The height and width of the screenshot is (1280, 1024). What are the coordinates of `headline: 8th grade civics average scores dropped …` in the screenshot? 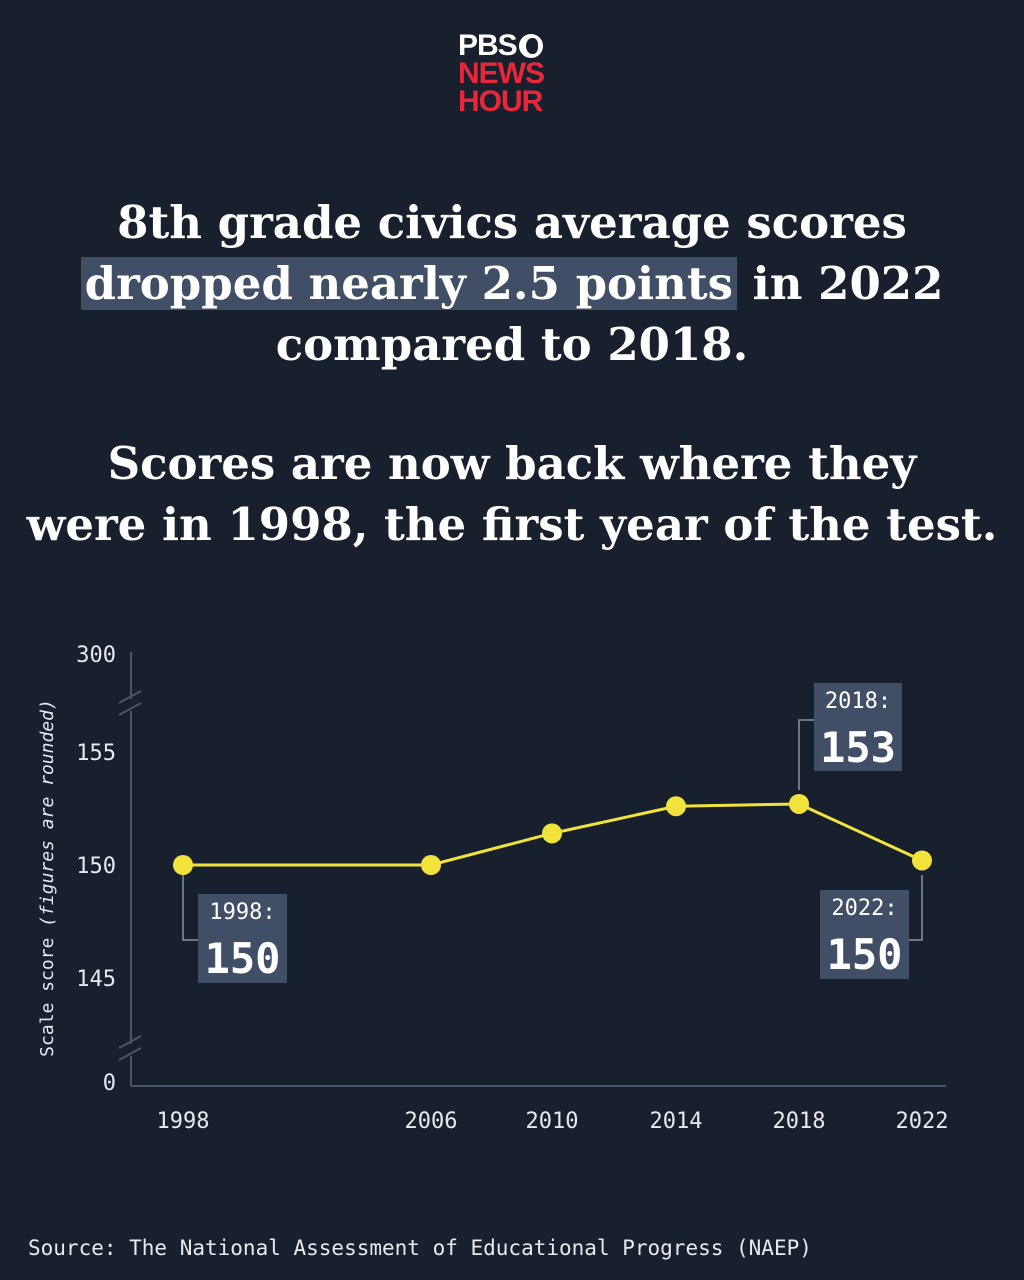 It's located at (512, 283).